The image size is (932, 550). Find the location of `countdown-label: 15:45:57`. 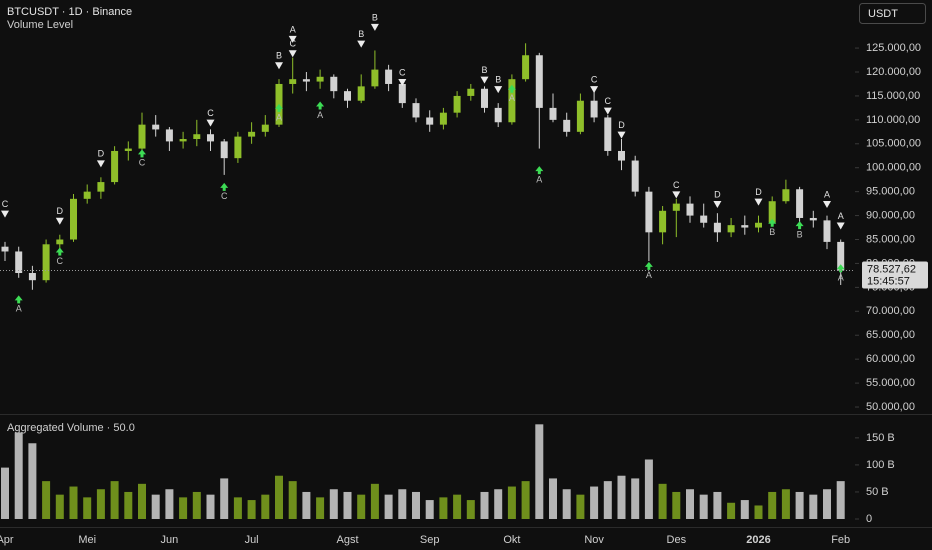

countdown-label: 15:45:57 is located at coordinates (888, 281).